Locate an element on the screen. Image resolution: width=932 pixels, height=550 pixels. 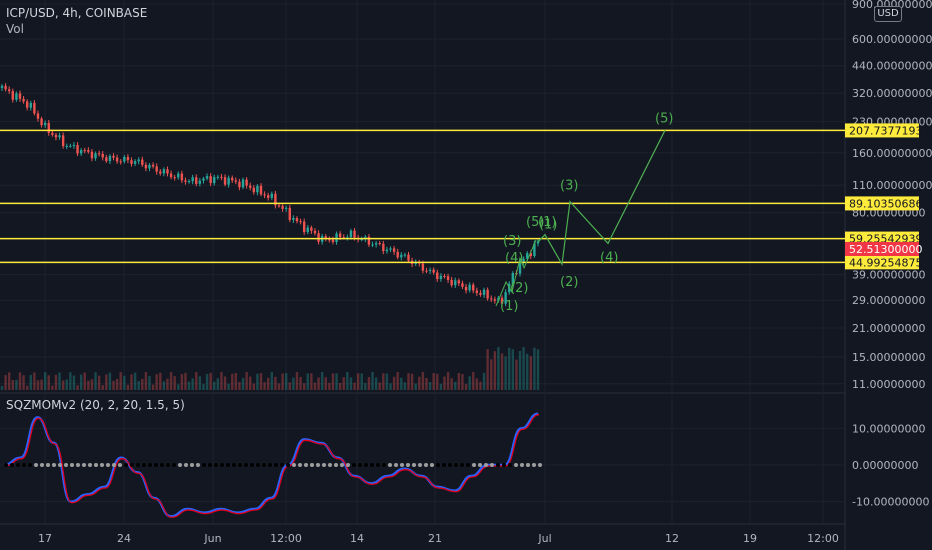
last-price-label: 52.51300000 is located at coordinates (885, 249).